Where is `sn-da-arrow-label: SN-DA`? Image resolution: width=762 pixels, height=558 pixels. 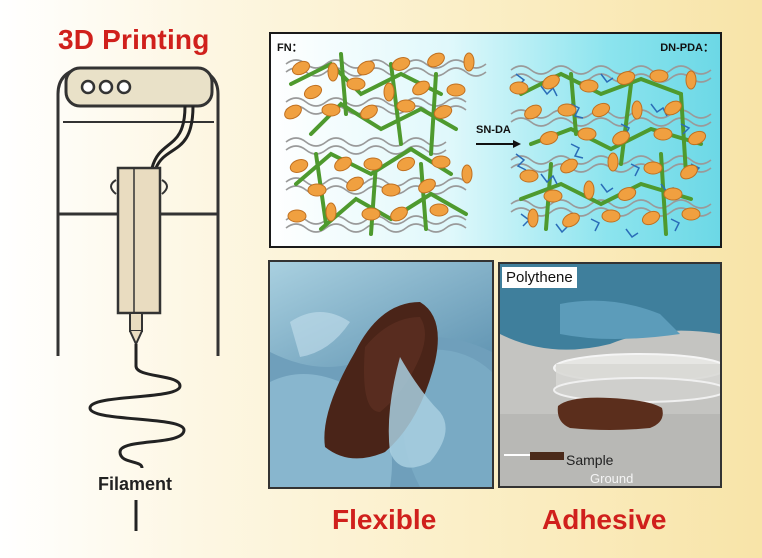 sn-da-arrow-label: SN-DA is located at coordinates (493, 130).